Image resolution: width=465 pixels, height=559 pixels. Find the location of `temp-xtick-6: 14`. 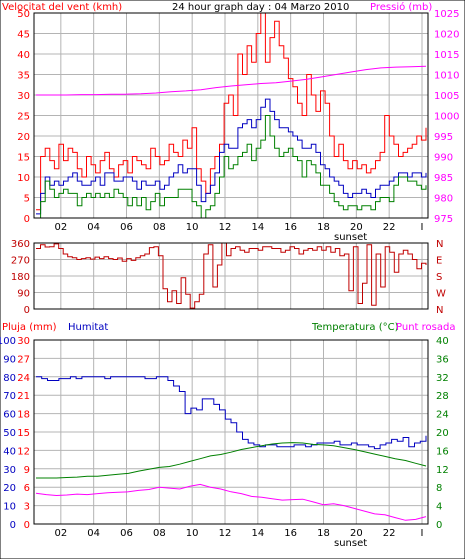

temp-xtick-6: 14 is located at coordinates (257, 533).